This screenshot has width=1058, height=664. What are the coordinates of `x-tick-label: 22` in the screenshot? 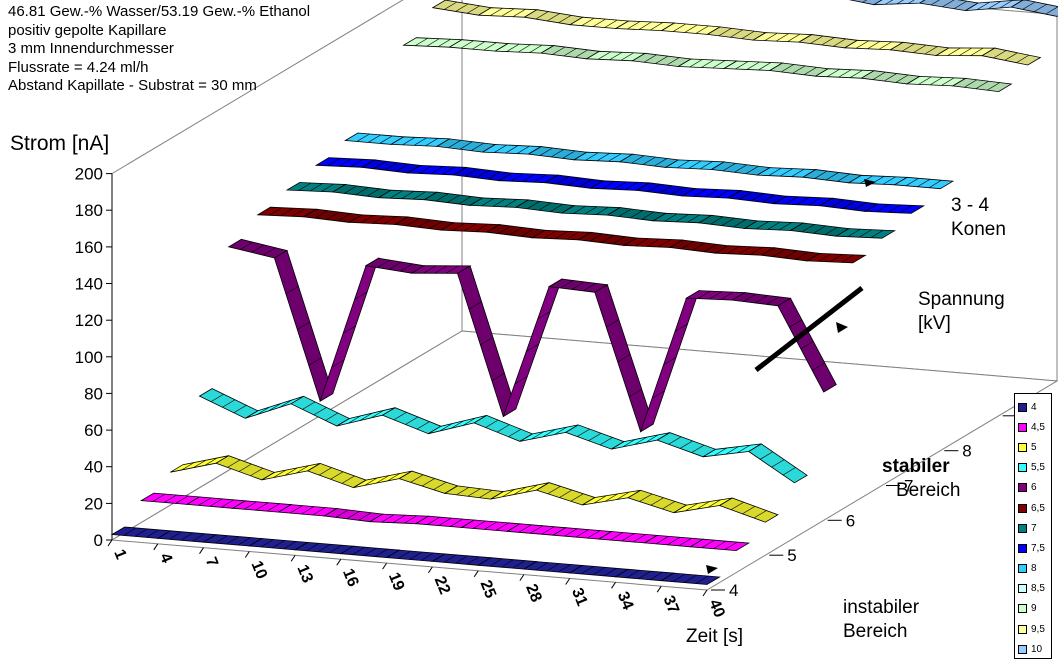 It's located at (442, 585).